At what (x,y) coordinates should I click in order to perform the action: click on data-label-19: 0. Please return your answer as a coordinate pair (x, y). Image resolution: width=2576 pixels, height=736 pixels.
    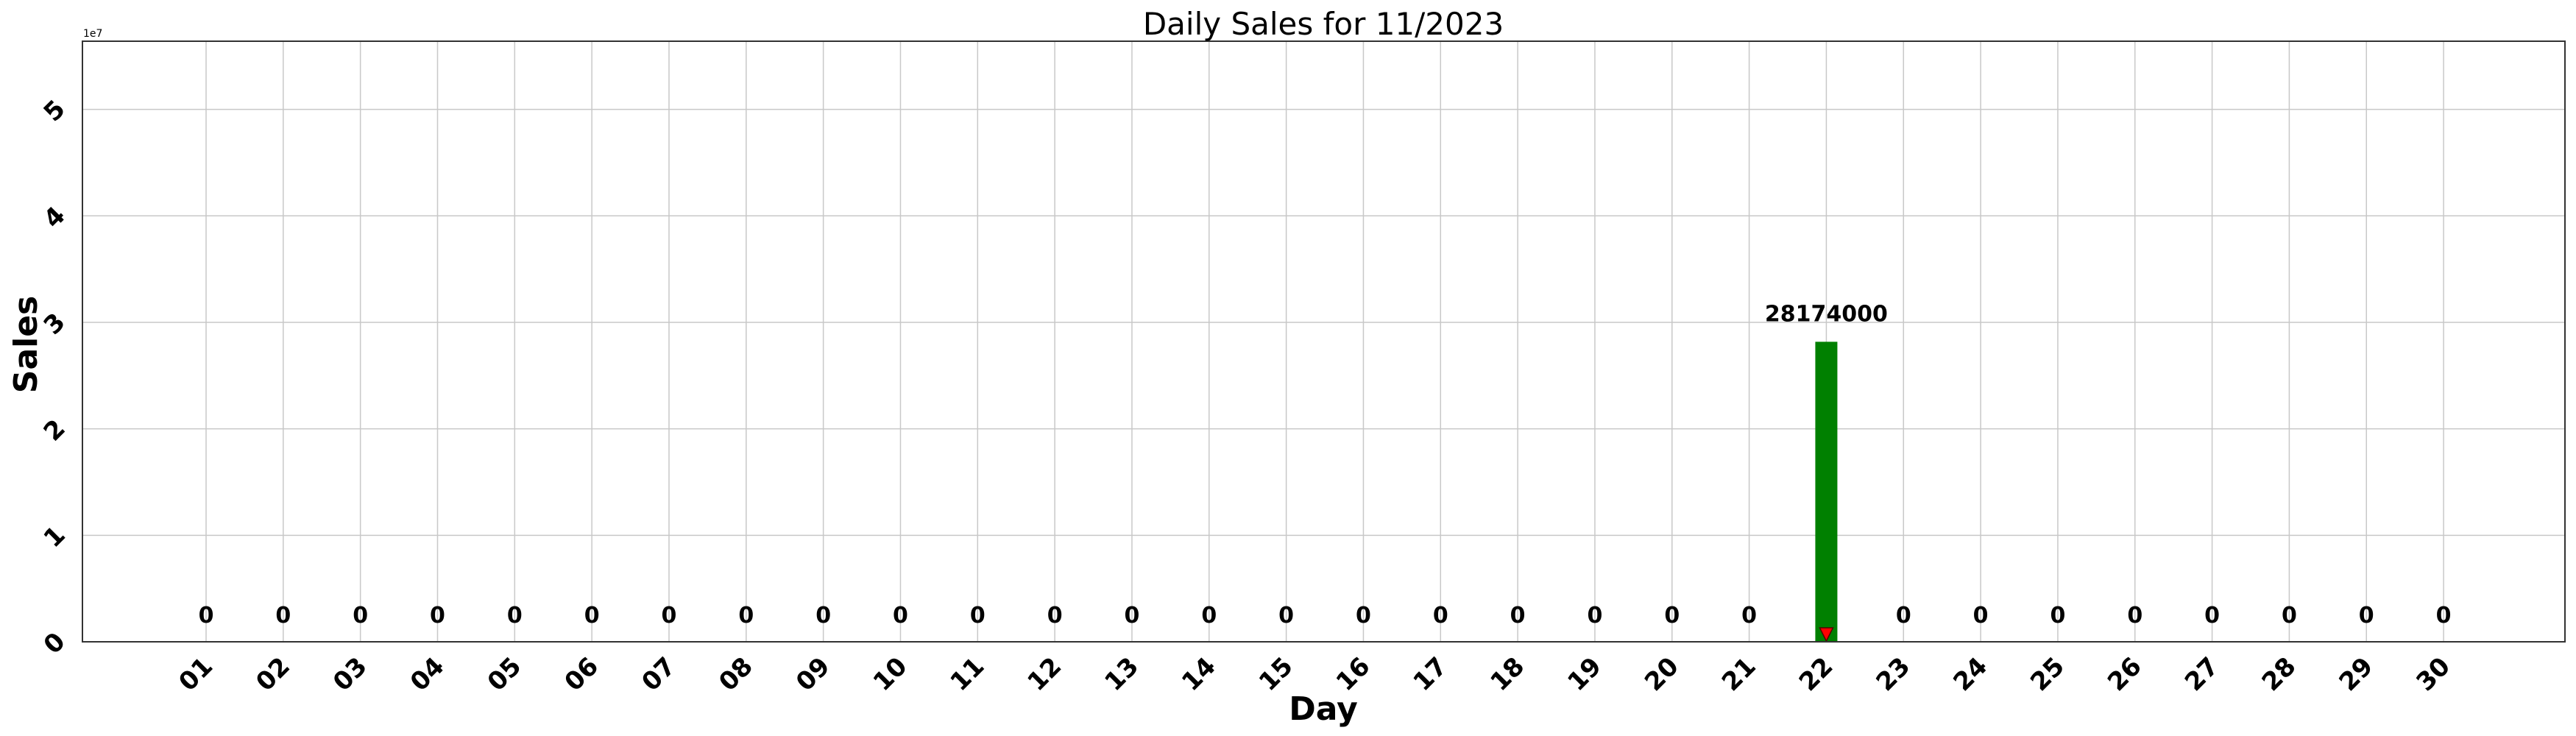
    Looking at the image, I should click on (1596, 616).